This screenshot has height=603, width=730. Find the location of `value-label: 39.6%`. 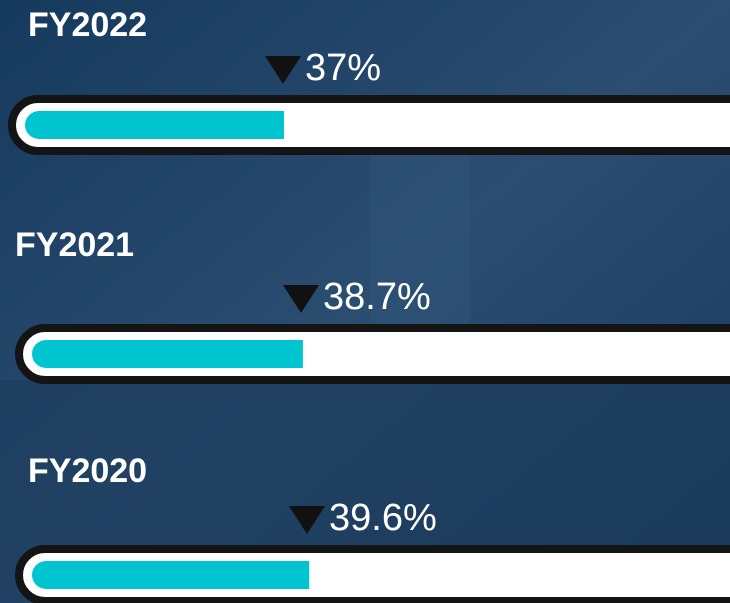

value-label: 39.6% is located at coordinates (383, 518).